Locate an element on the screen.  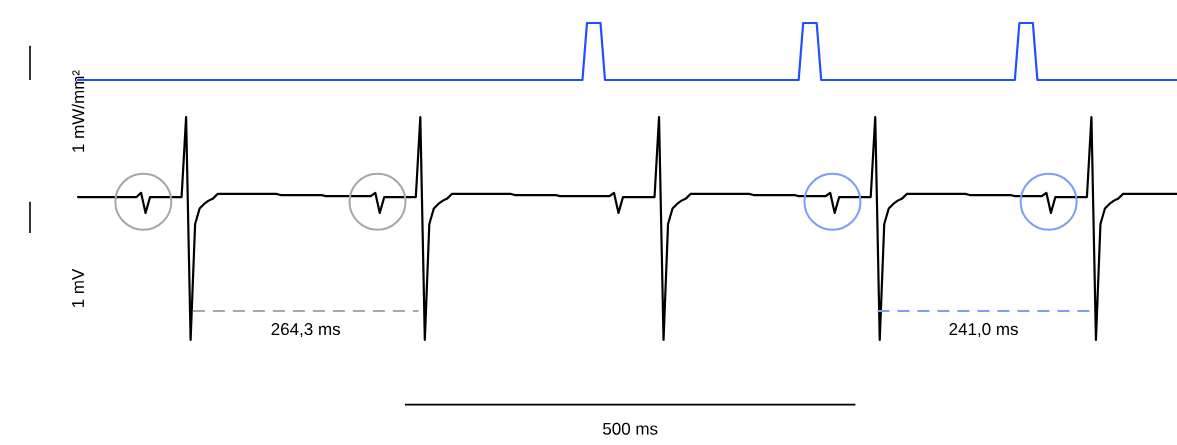
y-axis-title: 1 mW/mm² is located at coordinates (78, 111).